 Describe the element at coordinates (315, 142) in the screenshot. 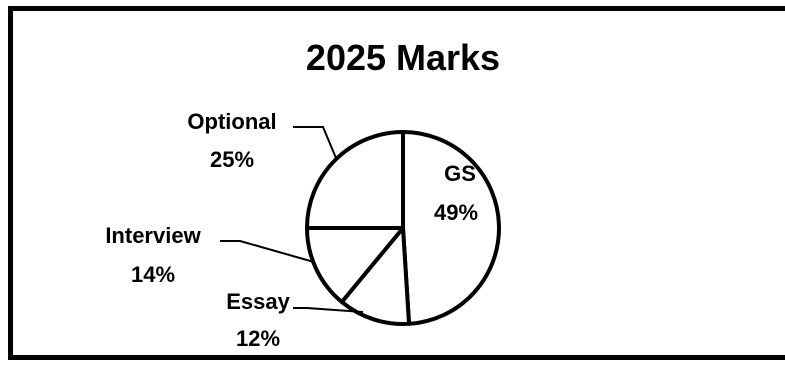

I see `leader-line-optional` at that location.